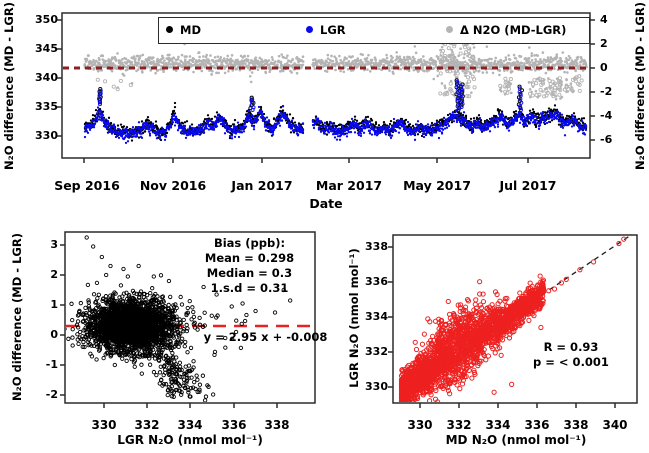 This screenshot has width=649, height=453. I want to click on top-xtick-nov2016: Nov 2016, so click(173, 185).